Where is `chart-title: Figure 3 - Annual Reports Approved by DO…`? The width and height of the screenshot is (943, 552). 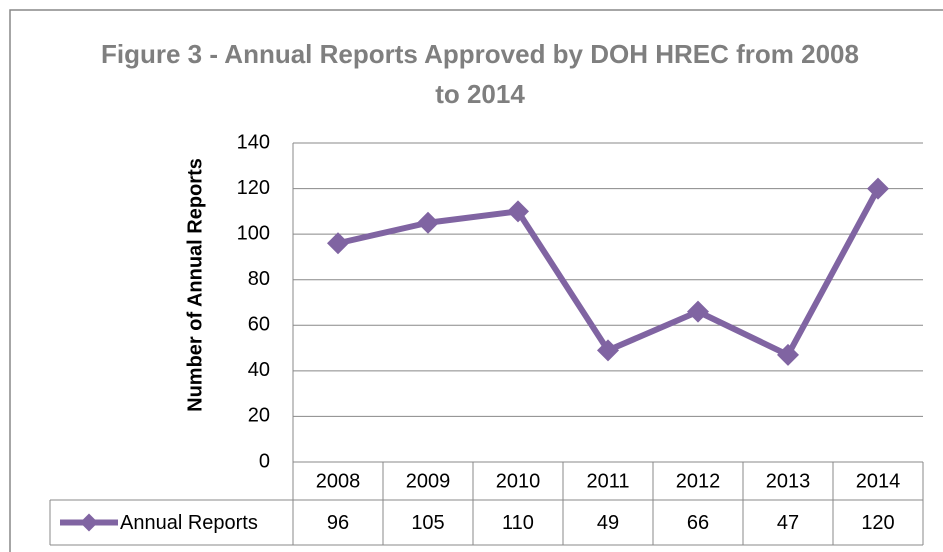
chart-title: Figure 3 - Annual Reports Approved by DO… is located at coordinates (480, 74).